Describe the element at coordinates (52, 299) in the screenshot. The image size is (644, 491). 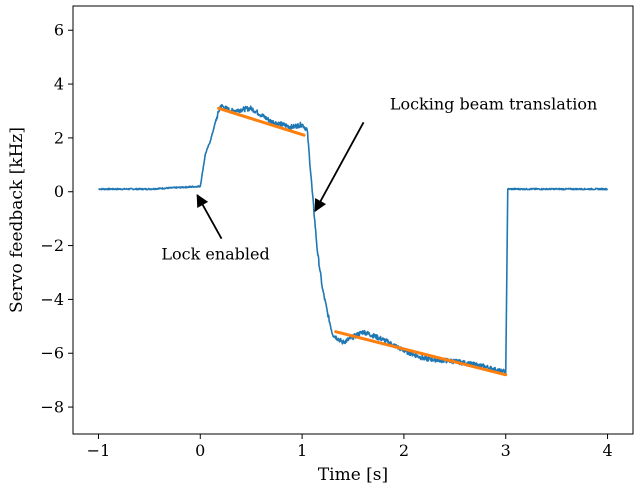
I see `y-tick-label: −4` at that location.